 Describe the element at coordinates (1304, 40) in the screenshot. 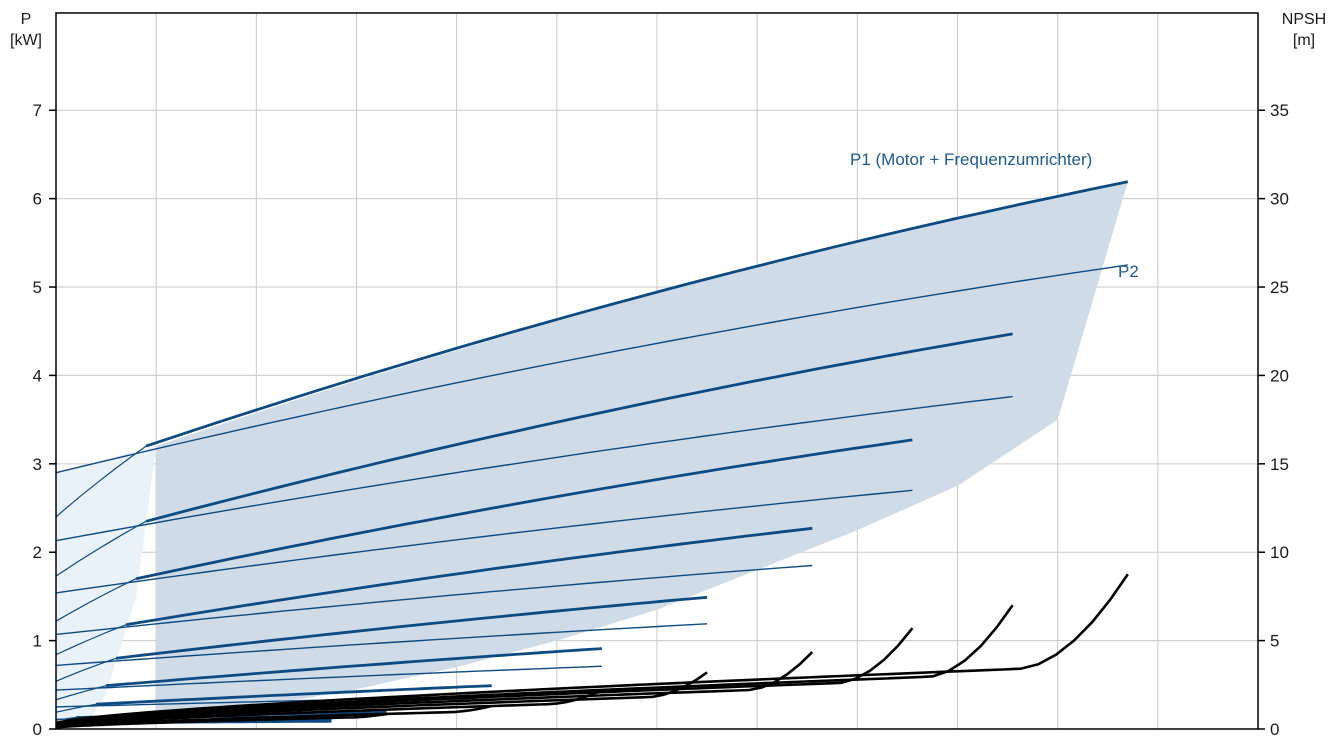

I see `right-axis-title-line2: [m]` at that location.